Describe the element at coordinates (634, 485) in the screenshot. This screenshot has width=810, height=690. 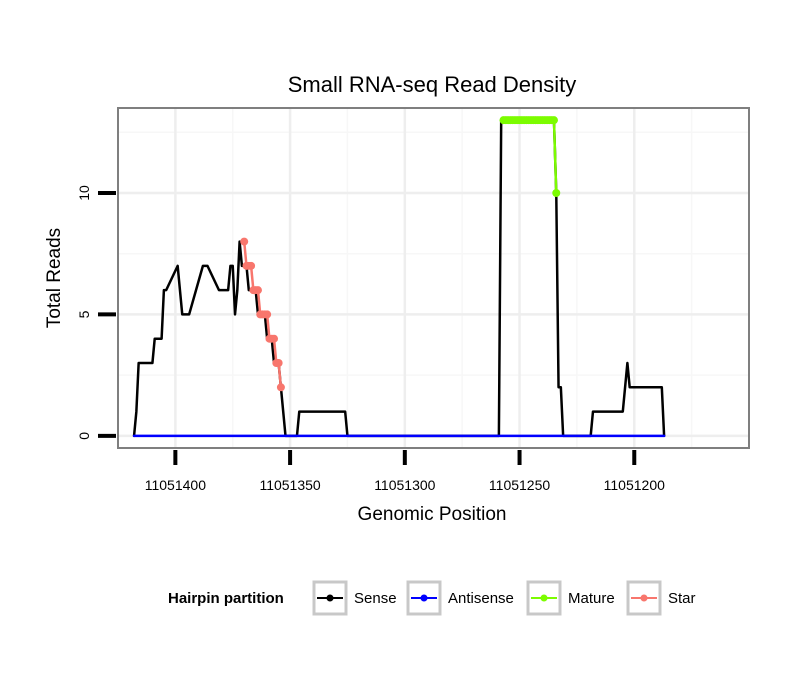
I see `x-tick-label: 11051200` at that location.